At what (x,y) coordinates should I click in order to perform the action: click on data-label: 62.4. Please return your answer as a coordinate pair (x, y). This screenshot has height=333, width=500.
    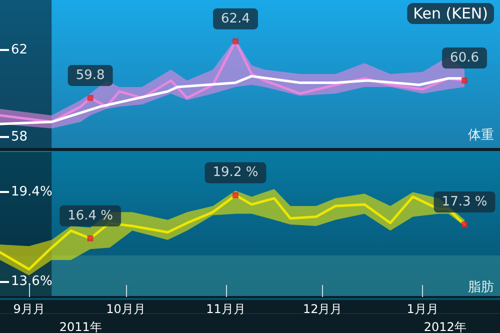
    Looking at the image, I should click on (235, 18).